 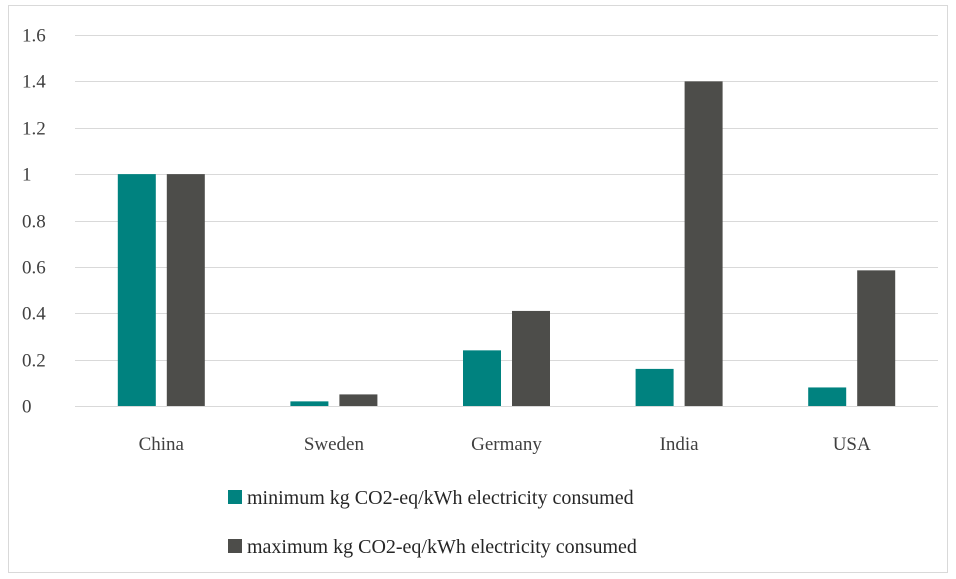 I want to click on y-tick-label: 0.6, so click(x=34, y=268).